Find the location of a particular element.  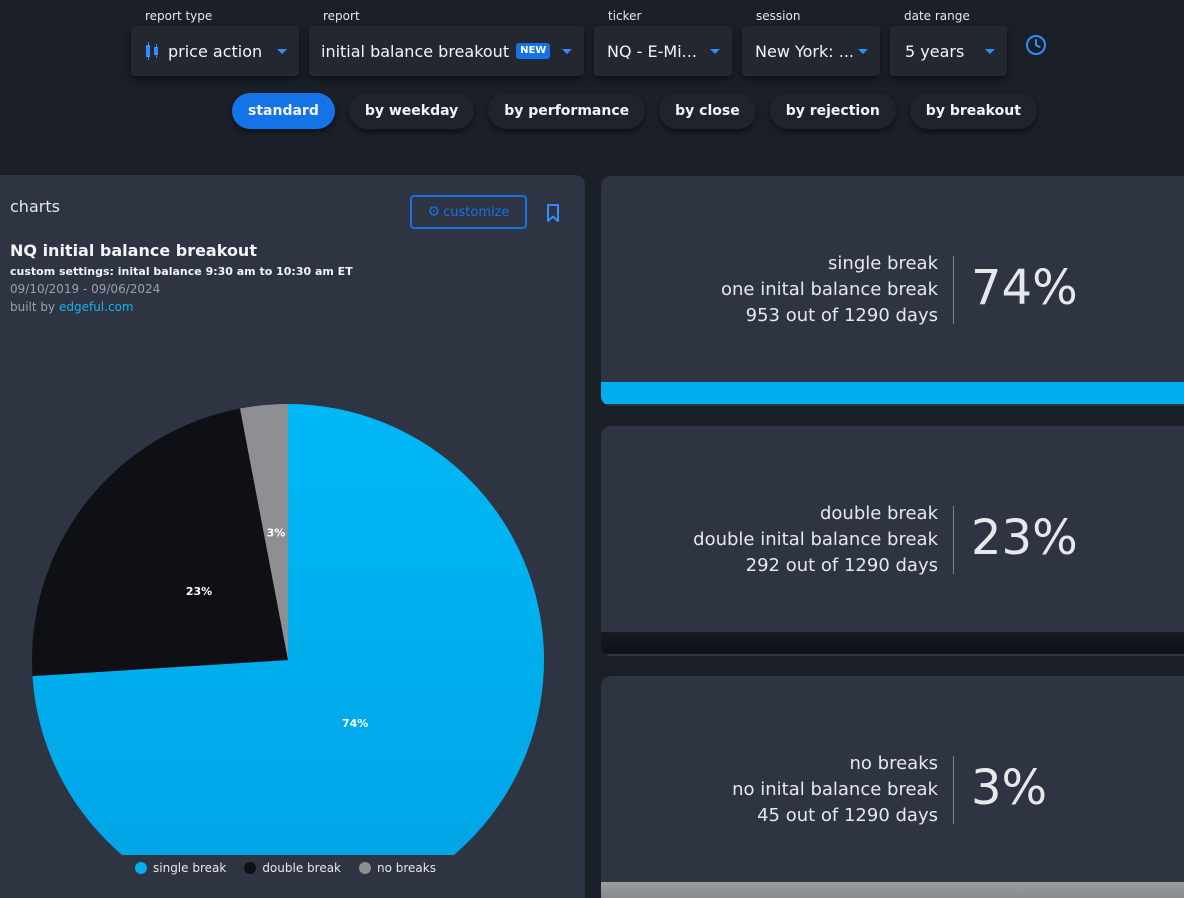

report-type-label: report type is located at coordinates (179, 16).